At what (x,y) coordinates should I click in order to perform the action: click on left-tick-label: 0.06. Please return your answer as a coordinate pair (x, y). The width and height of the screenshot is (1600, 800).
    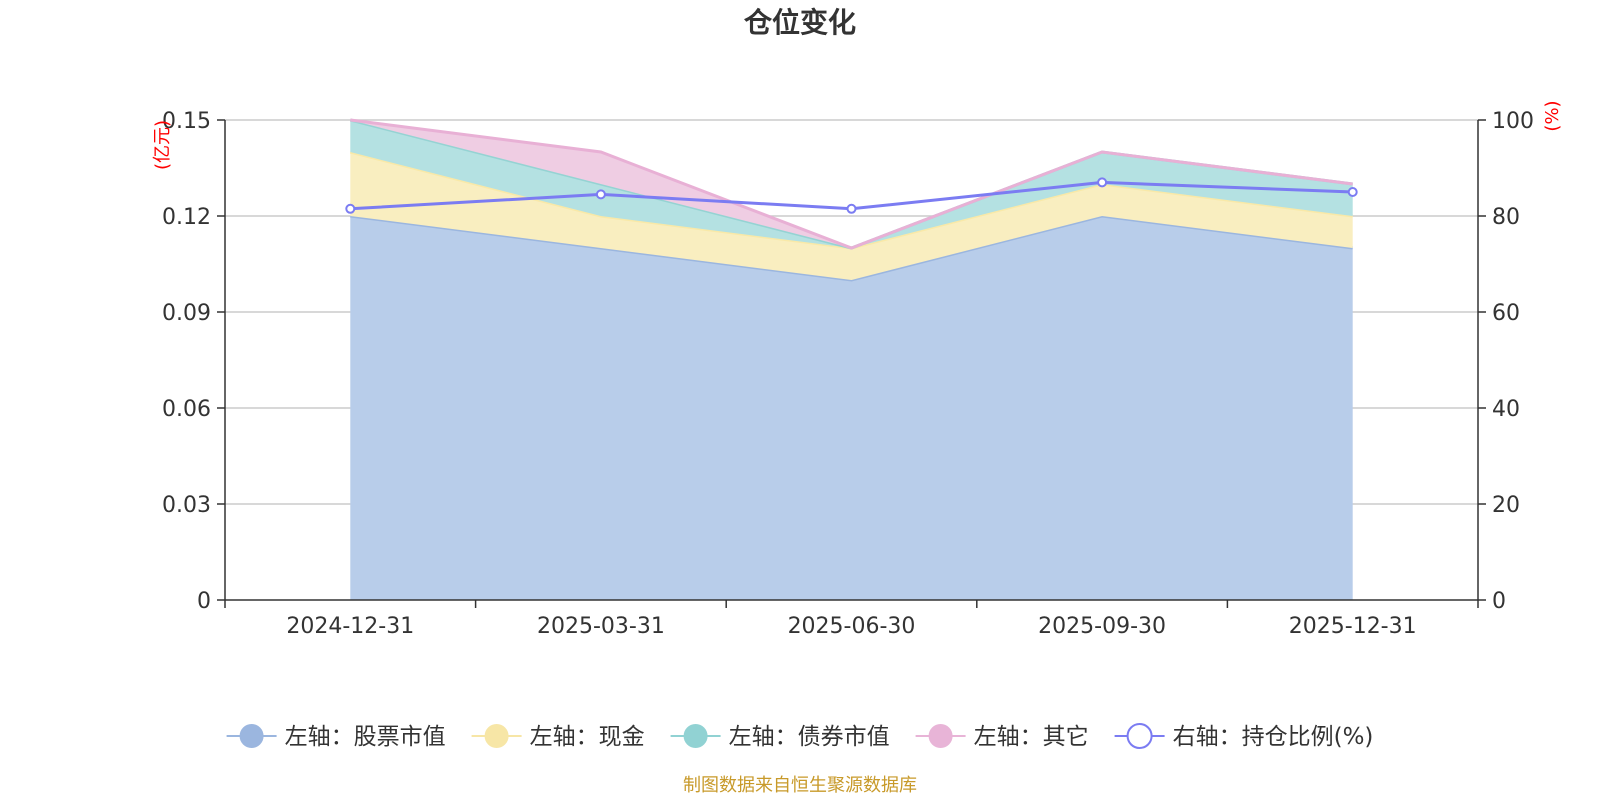
    Looking at the image, I should click on (186, 409).